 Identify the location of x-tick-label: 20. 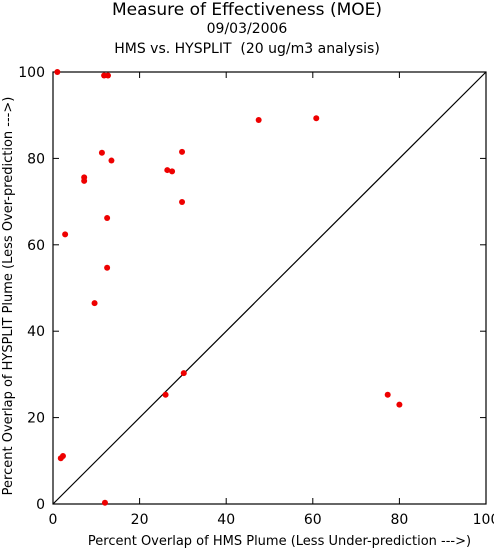
(140, 520).